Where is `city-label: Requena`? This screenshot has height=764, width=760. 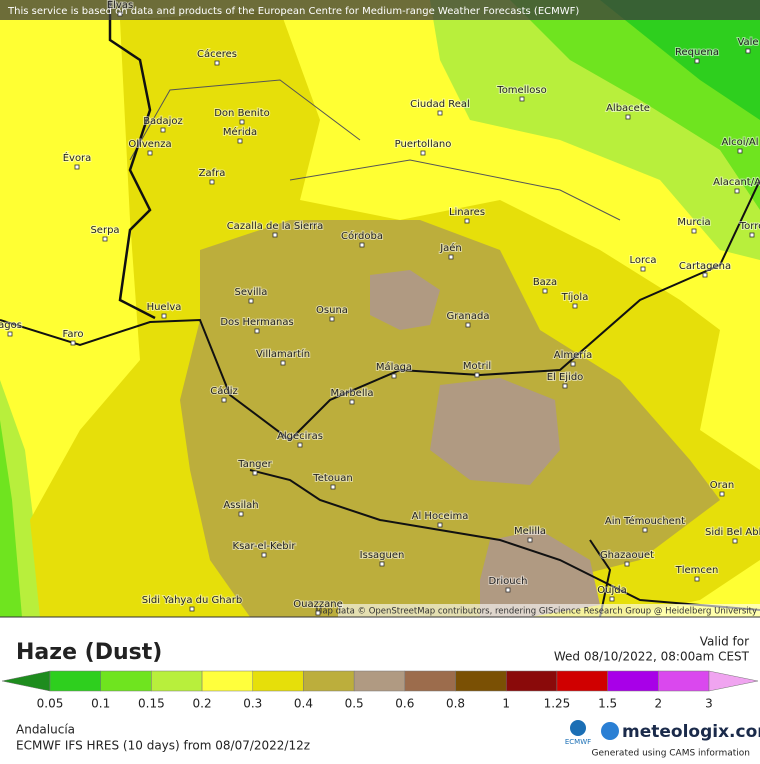 city-label: Requena is located at coordinates (697, 52).